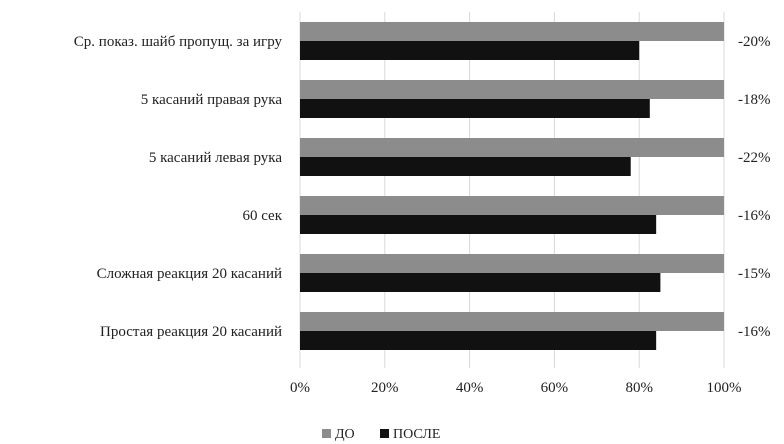  What do you see at coordinates (262, 216) in the screenshot?
I see `category-label: 60 сек` at bounding box center [262, 216].